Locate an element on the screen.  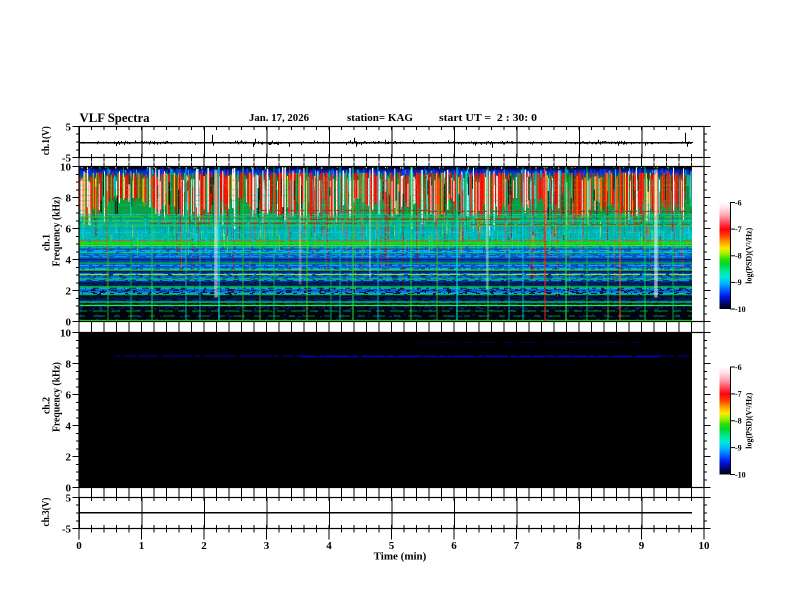
svg-text: 3 is located at coordinates (267, 546).